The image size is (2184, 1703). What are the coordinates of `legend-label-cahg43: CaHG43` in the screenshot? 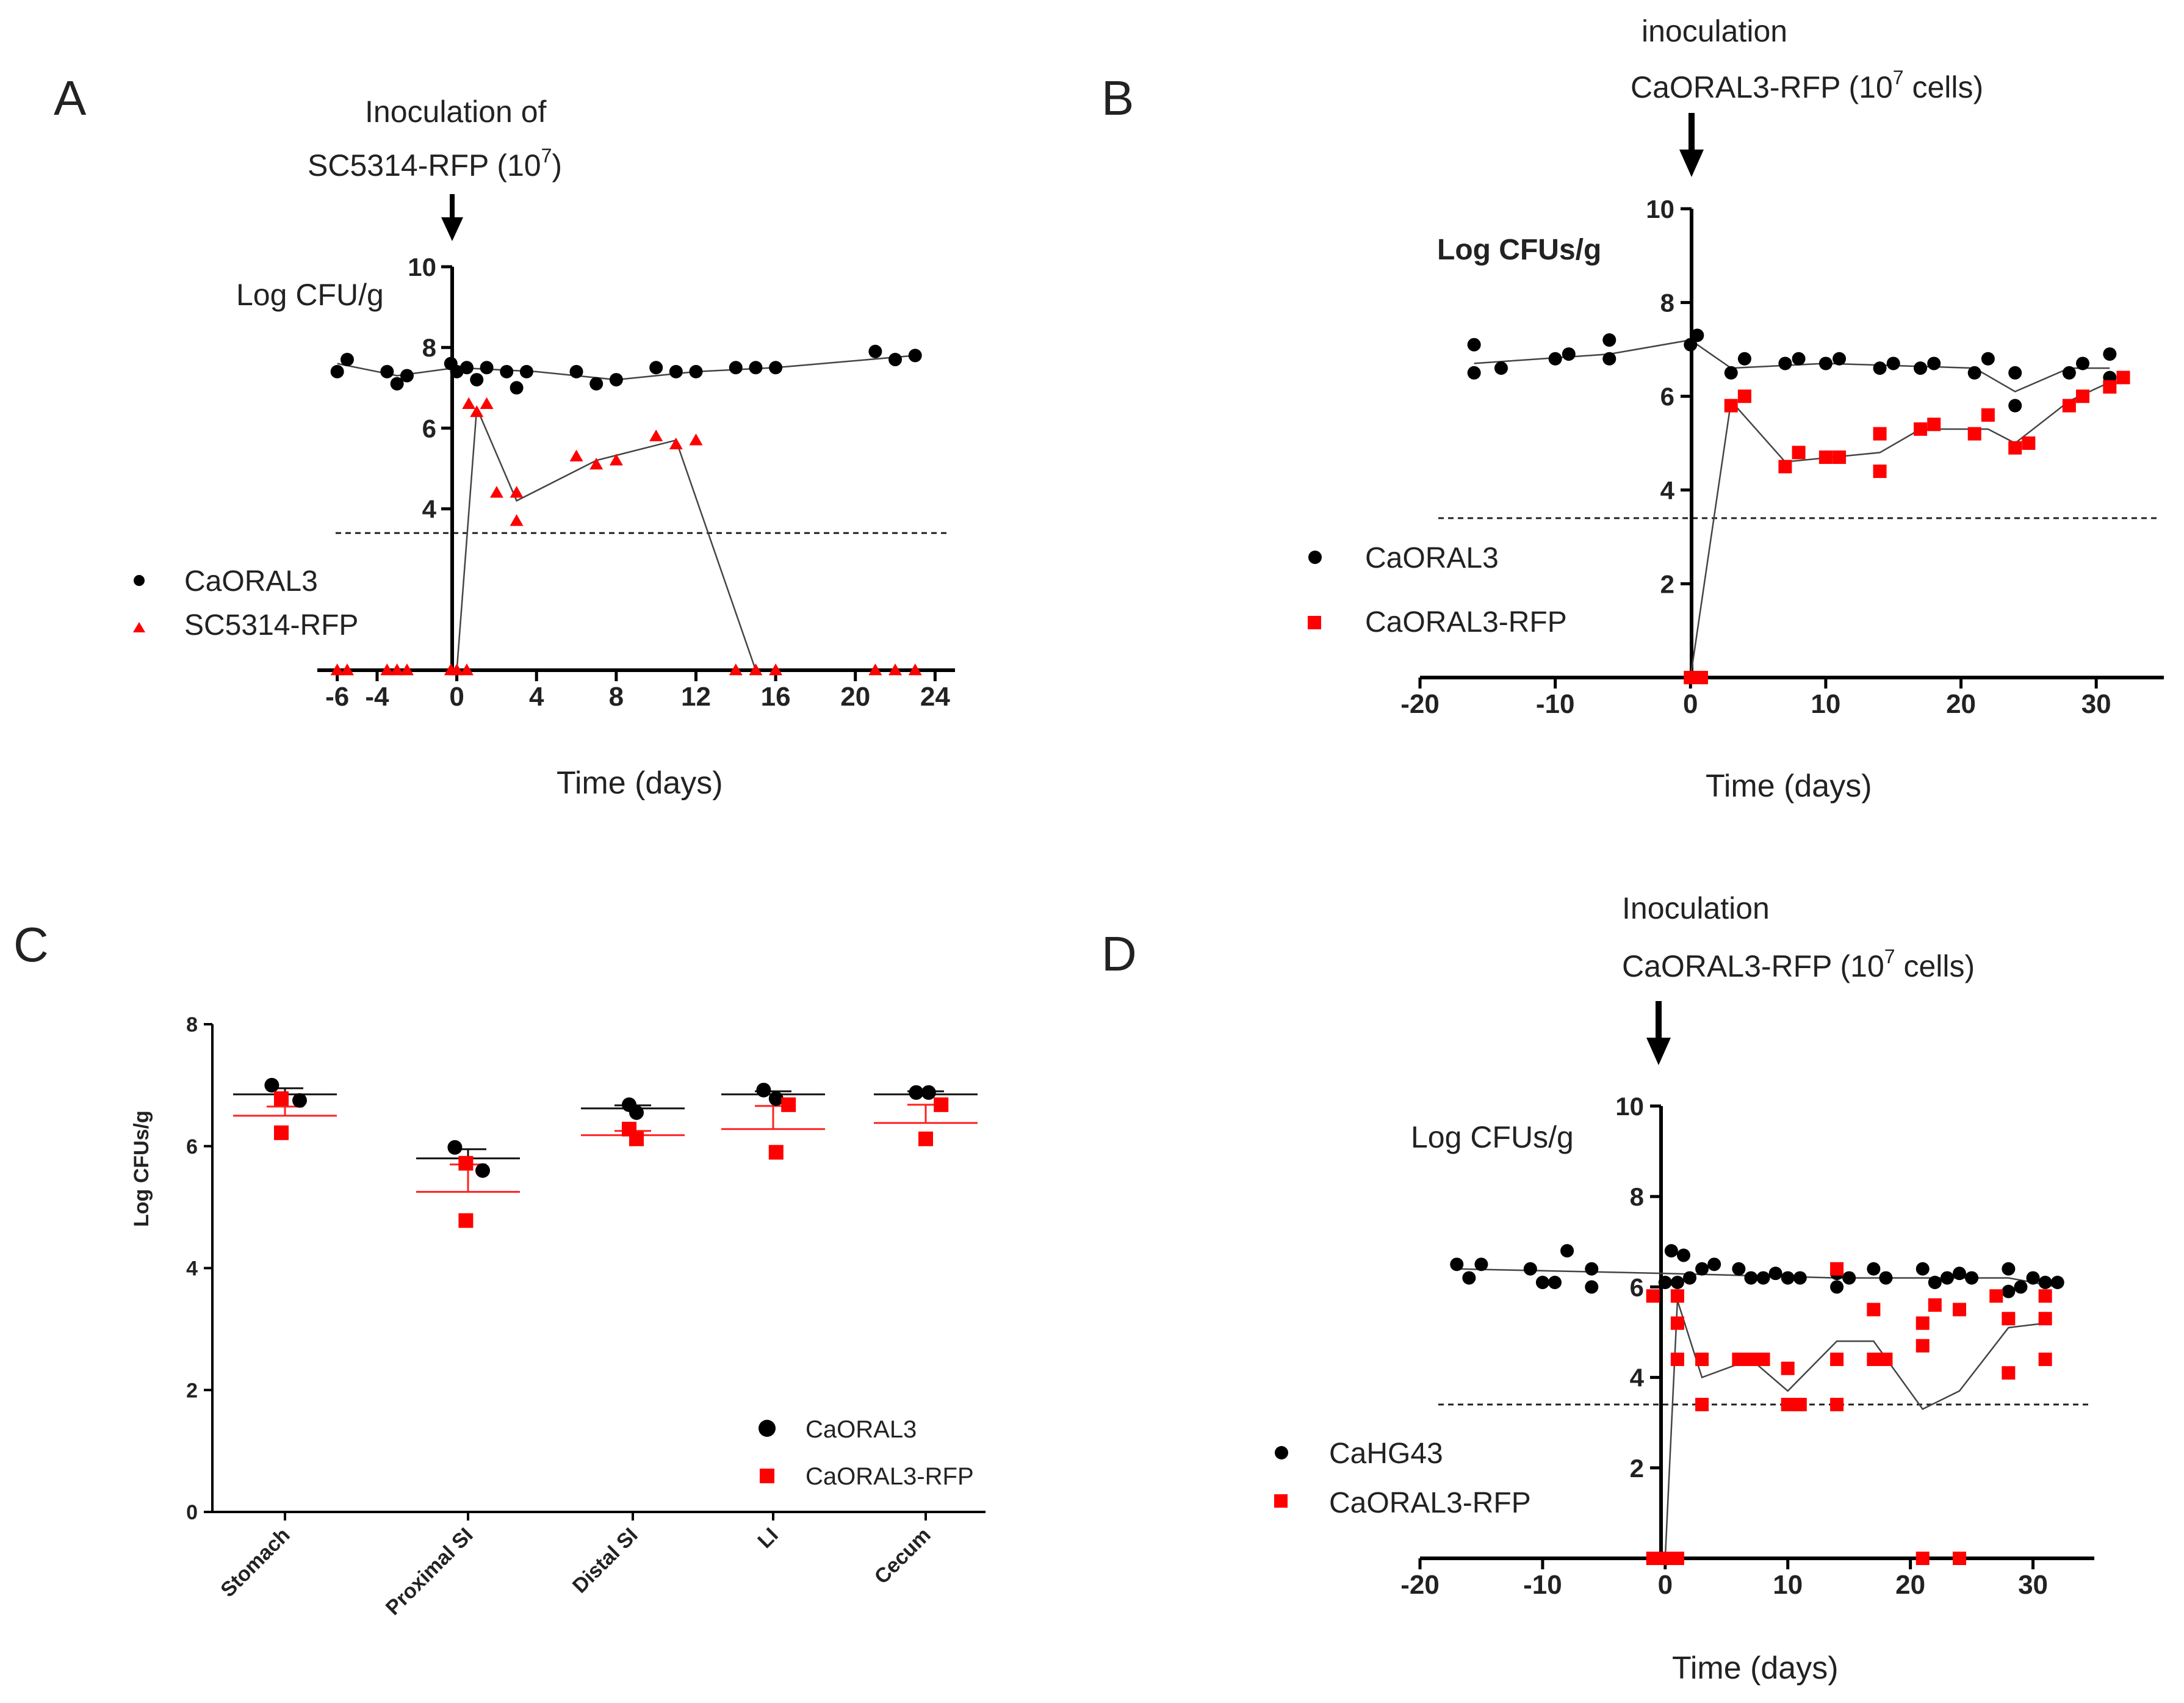 It's located at (1386, 1453).